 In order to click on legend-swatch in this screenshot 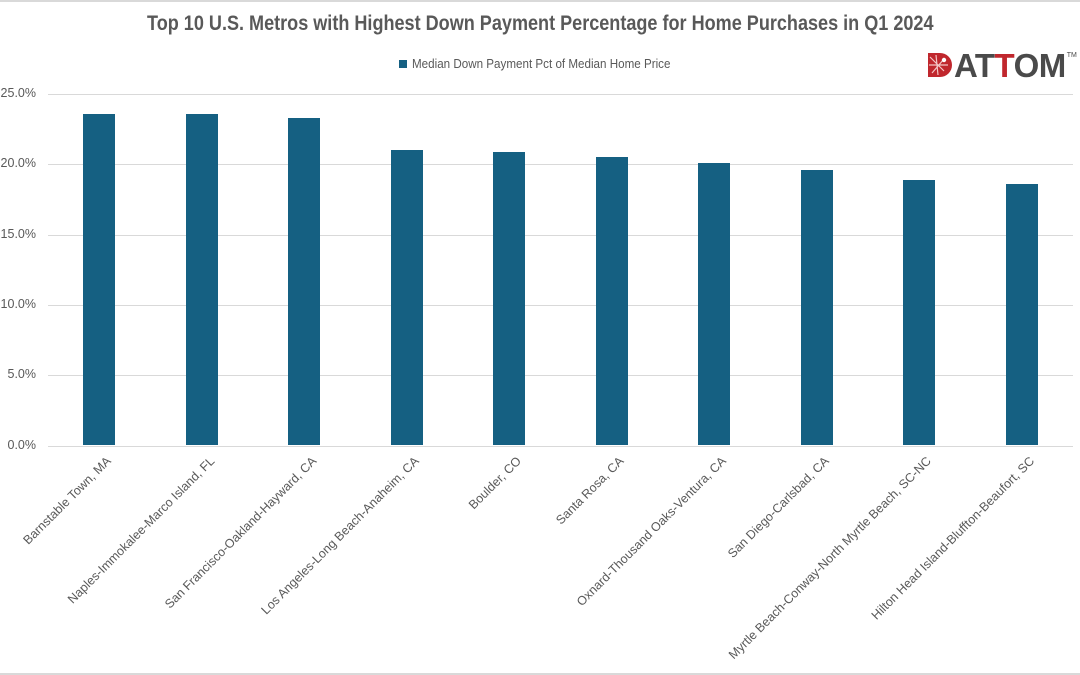, I will do `click(403, 64)`.